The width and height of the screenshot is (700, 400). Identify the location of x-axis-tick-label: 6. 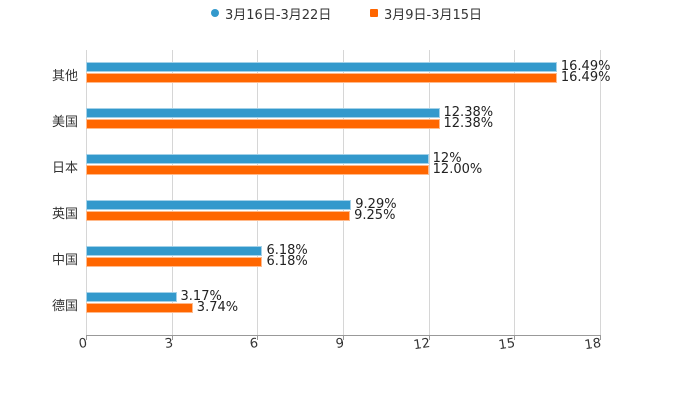
(254, 344).